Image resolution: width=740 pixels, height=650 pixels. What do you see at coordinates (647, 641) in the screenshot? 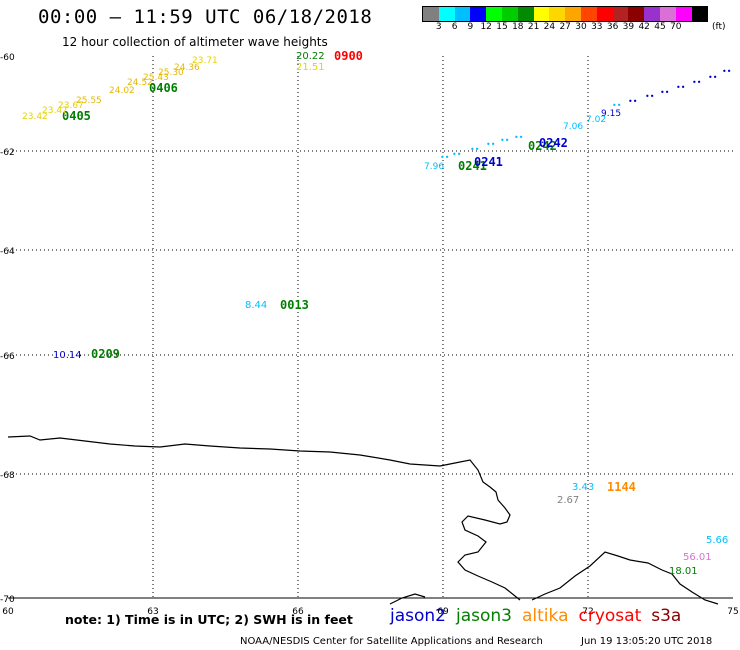
I see `timestamp-text: Jun 19 13:05:20 UTC 2018` at bounding box center [647, 641].